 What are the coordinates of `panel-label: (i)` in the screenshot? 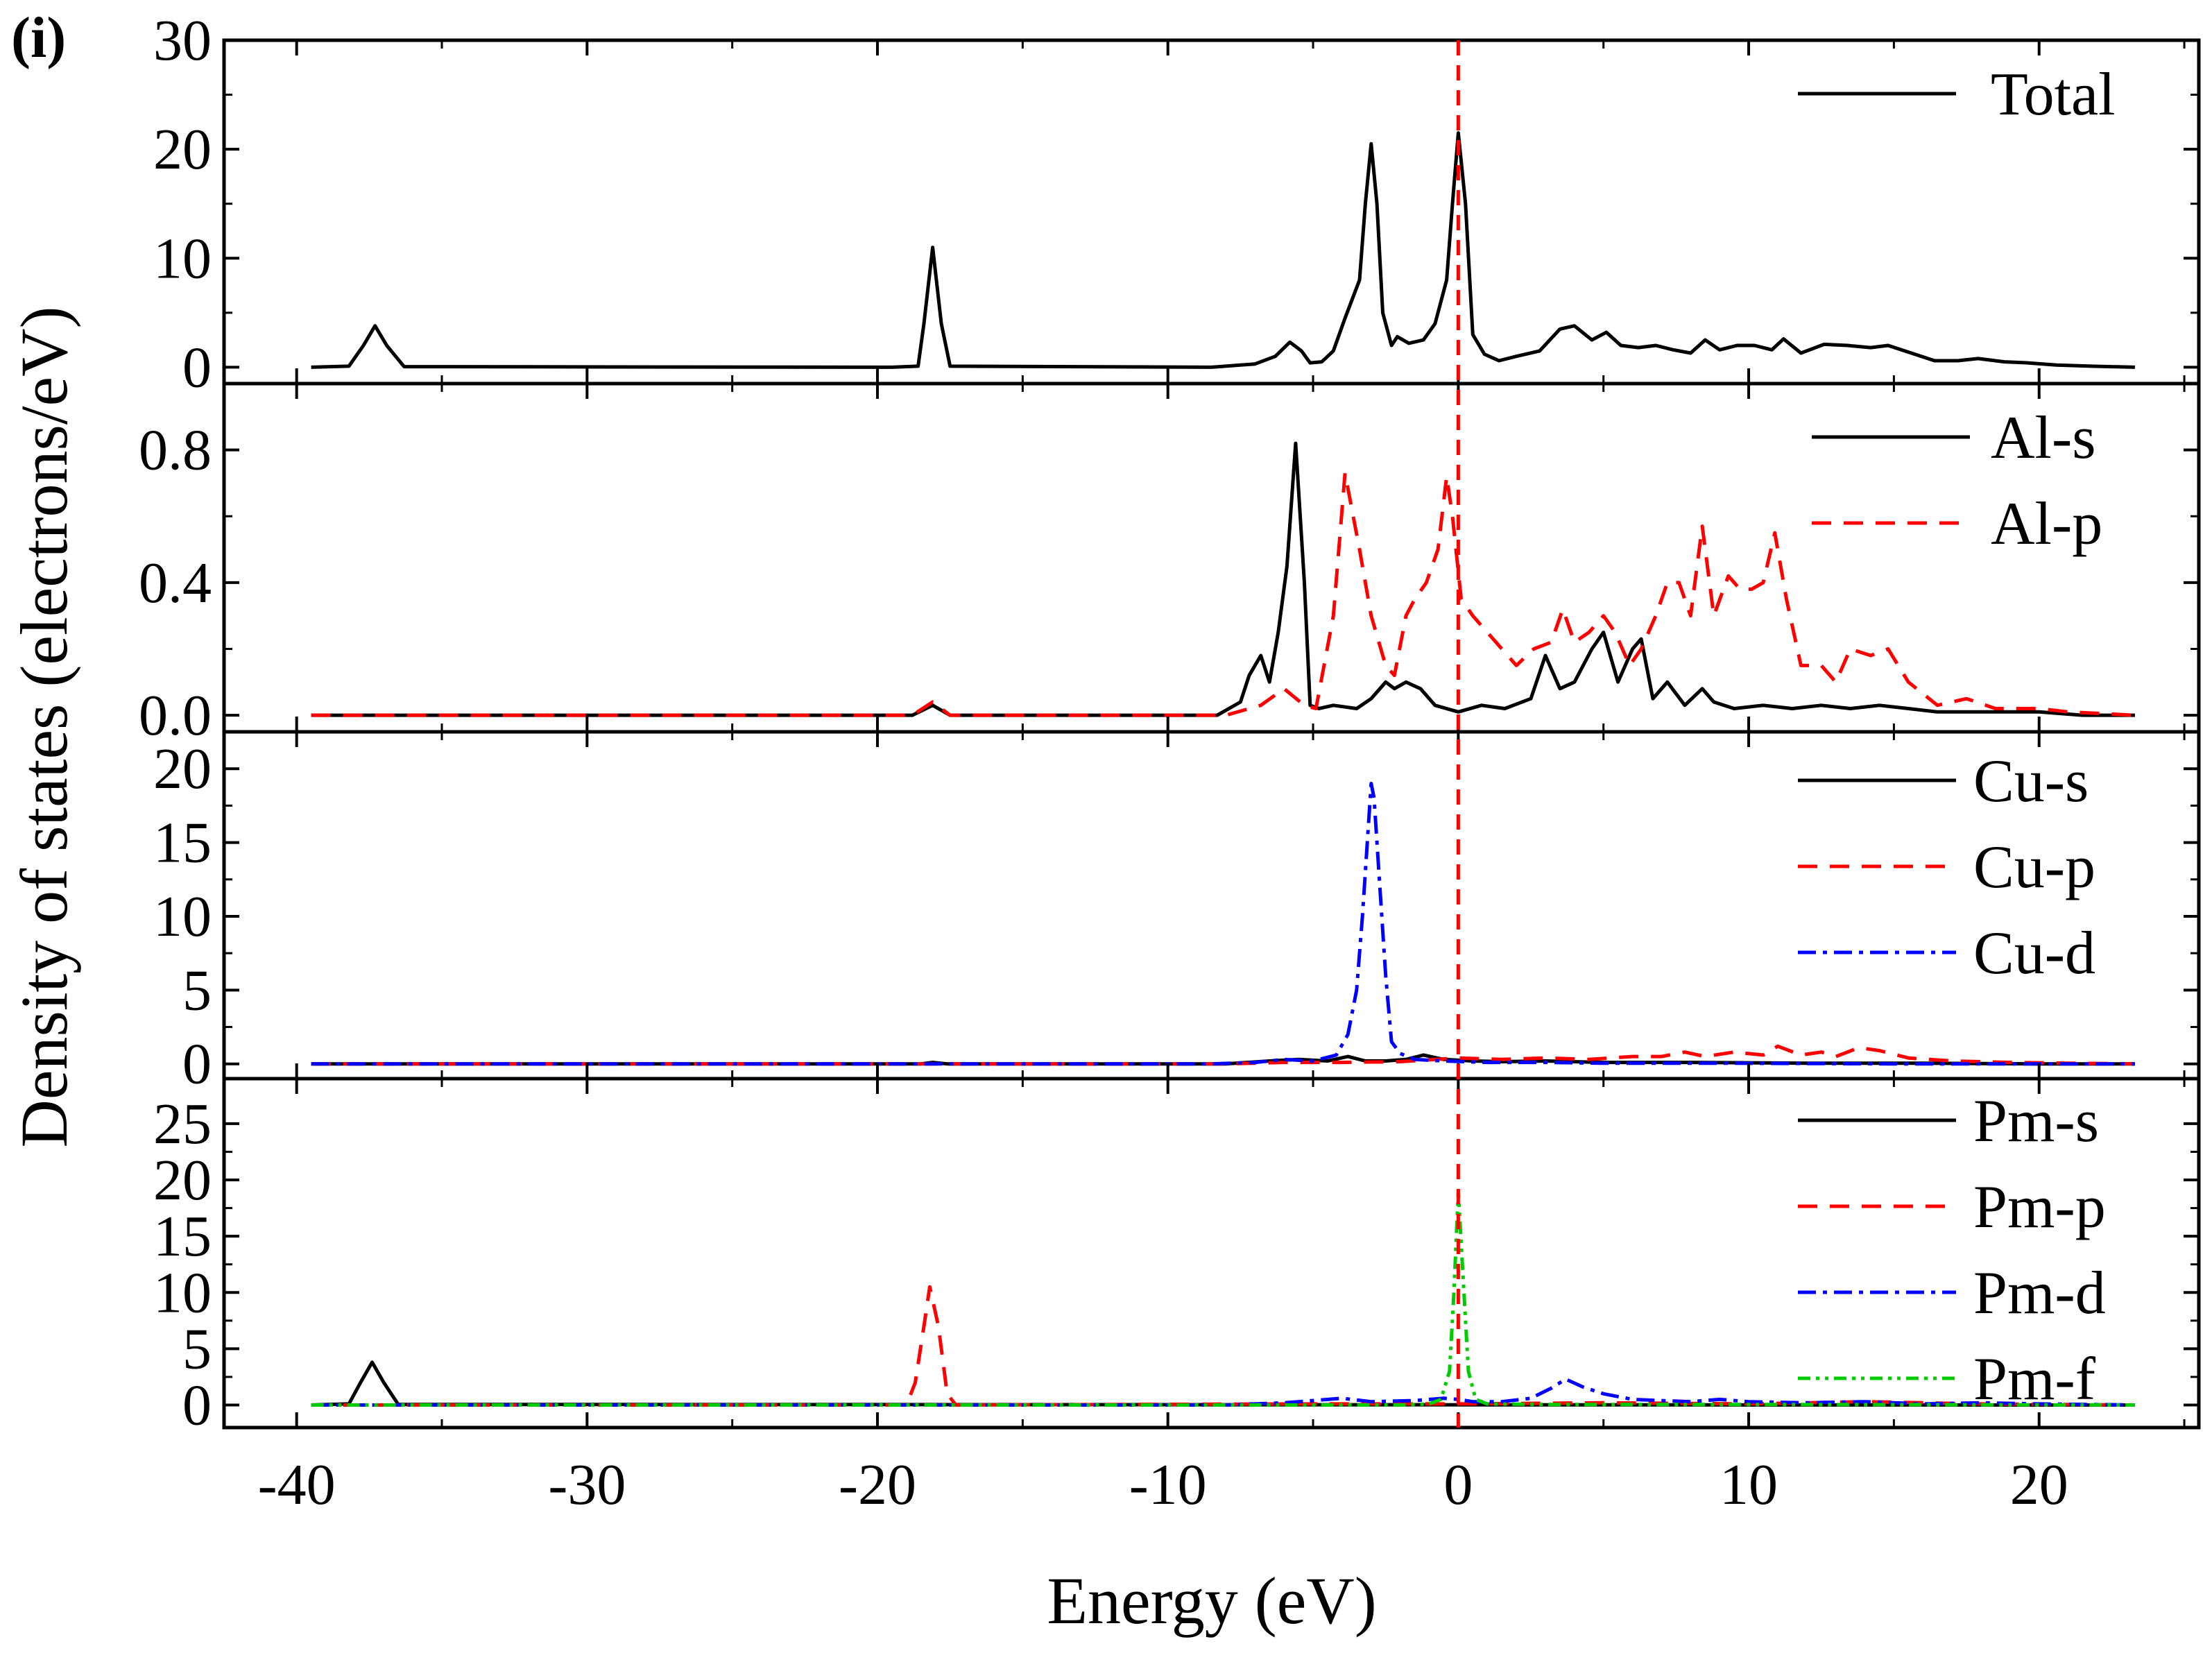 It's located at (38, 38).